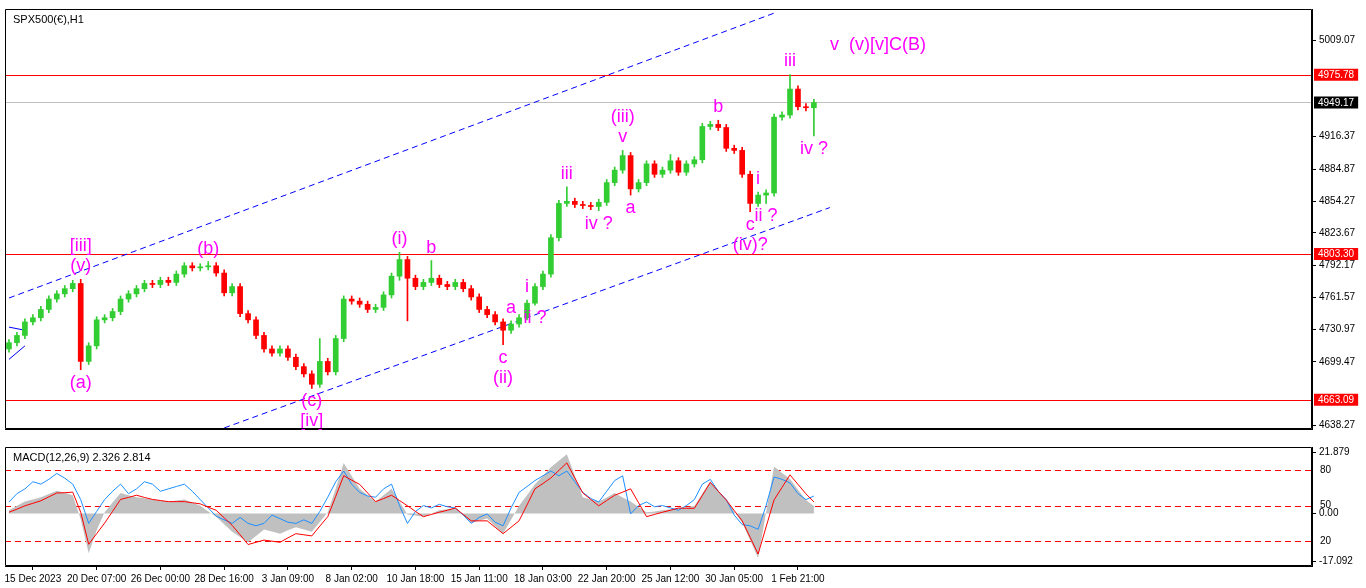  I want to click on x-tick-label: 3 Jan 09:00, so click(288, 578).